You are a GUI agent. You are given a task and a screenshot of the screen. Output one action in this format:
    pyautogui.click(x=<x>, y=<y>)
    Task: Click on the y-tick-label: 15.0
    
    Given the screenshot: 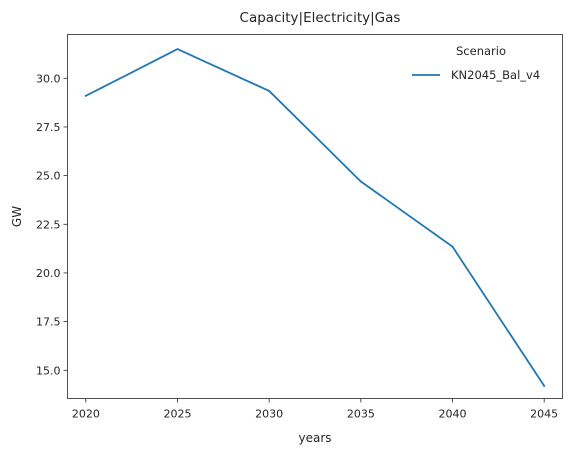 What is the action you would take?
    pyautogui.click(x=48, y=370)
    